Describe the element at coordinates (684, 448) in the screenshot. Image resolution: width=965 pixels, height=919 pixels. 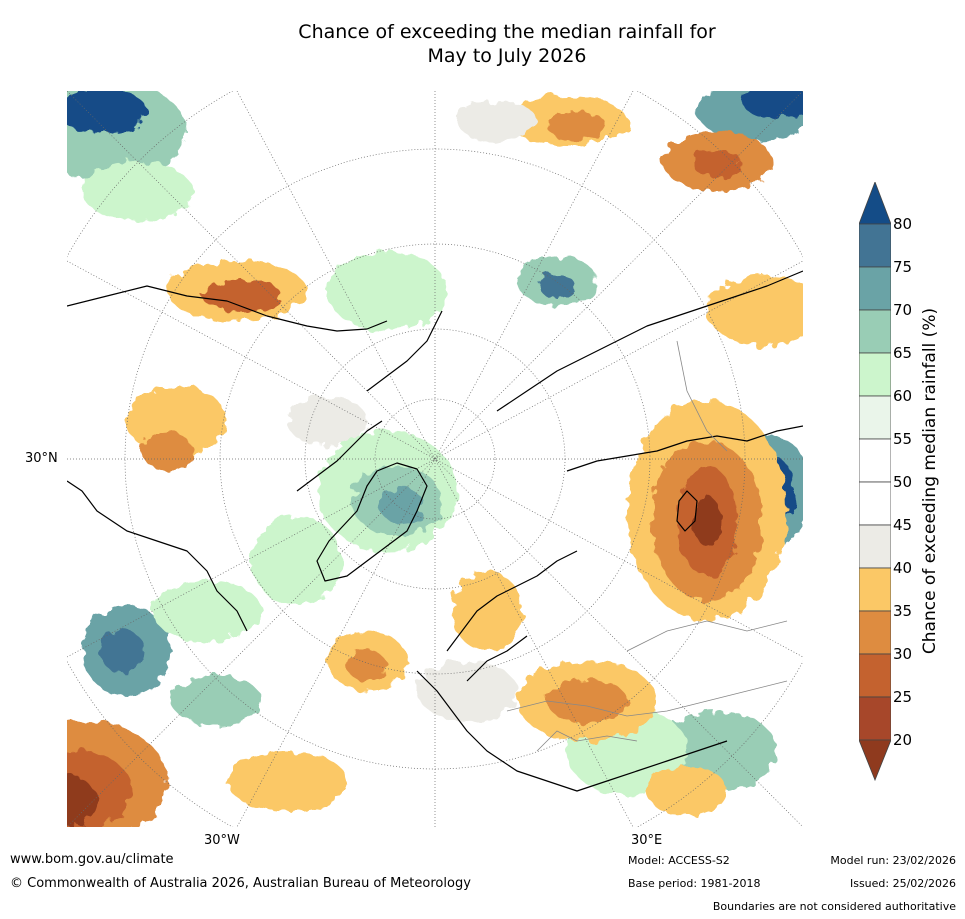
I see `coast-north-russia` at that location.